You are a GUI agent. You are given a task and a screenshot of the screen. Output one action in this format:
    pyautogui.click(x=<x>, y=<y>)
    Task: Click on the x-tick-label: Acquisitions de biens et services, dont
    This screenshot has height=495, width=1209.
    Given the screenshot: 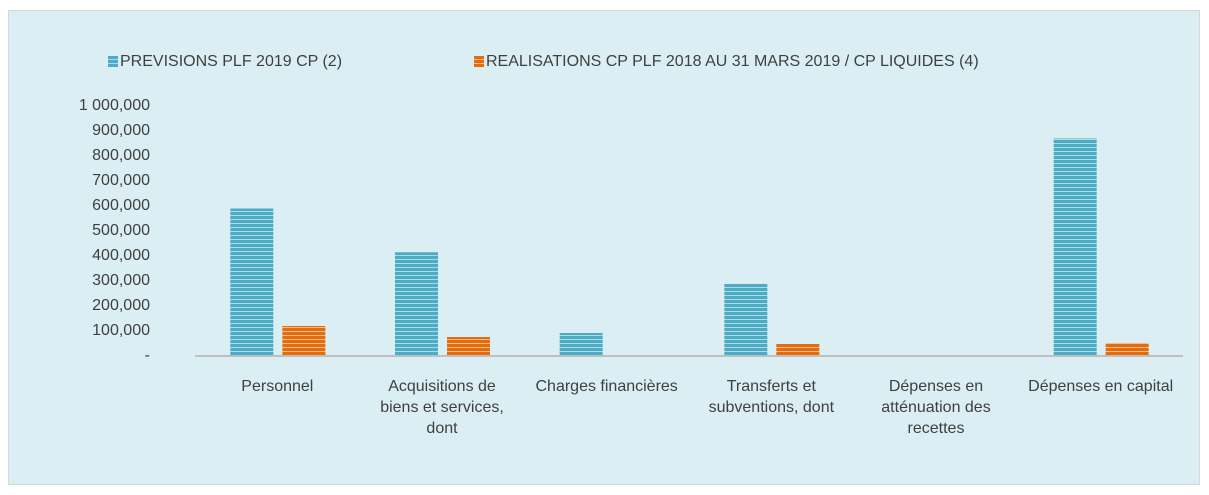 What is the action you would take?
    pyautogui.click(x=442, y=407)
    